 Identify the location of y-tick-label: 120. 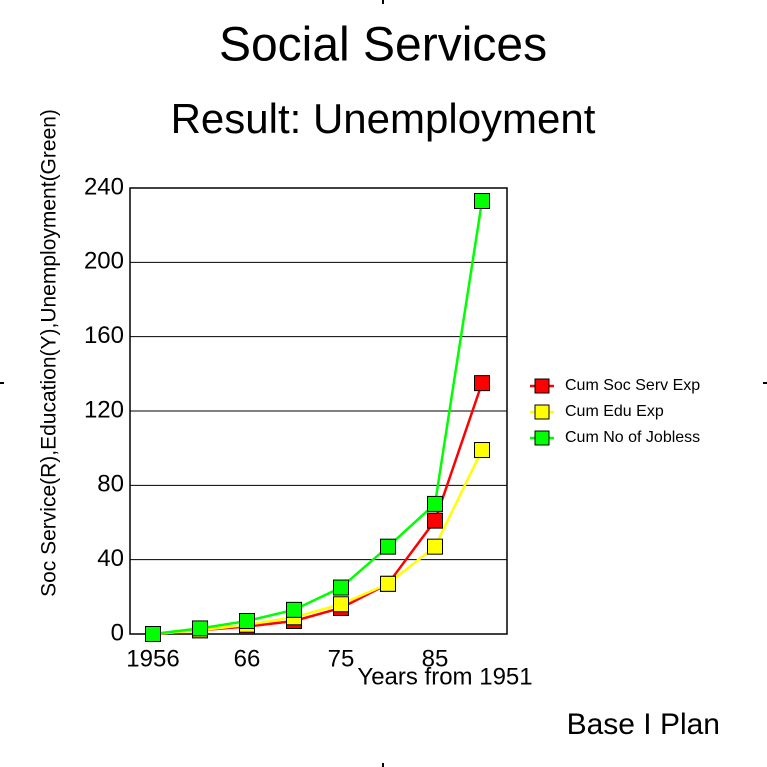
(104, 409).